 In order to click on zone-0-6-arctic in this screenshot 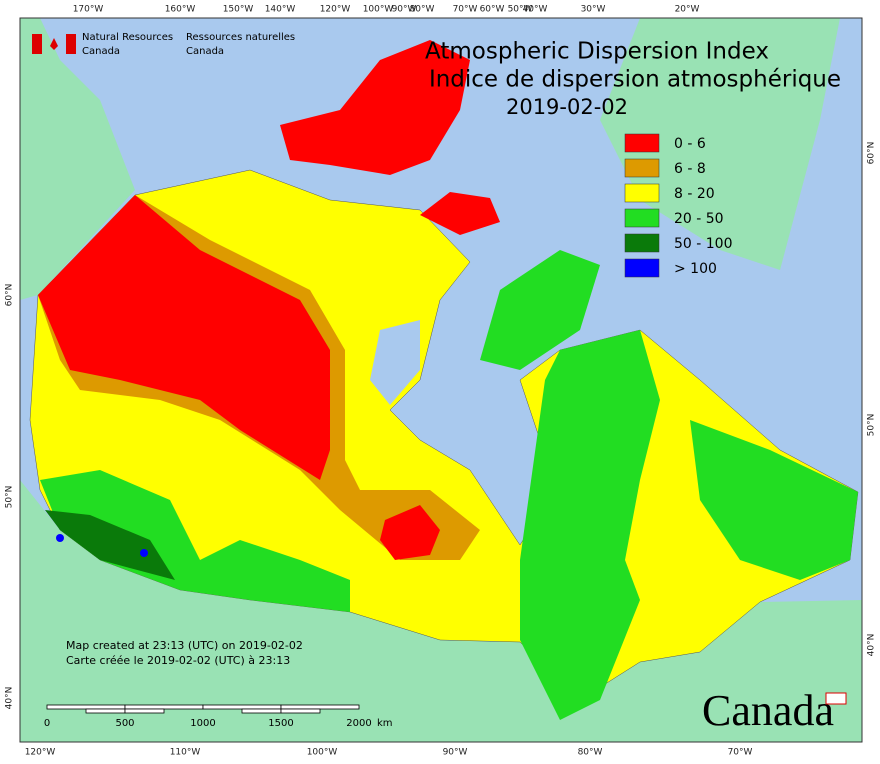, I will do `click(375, 107)`.